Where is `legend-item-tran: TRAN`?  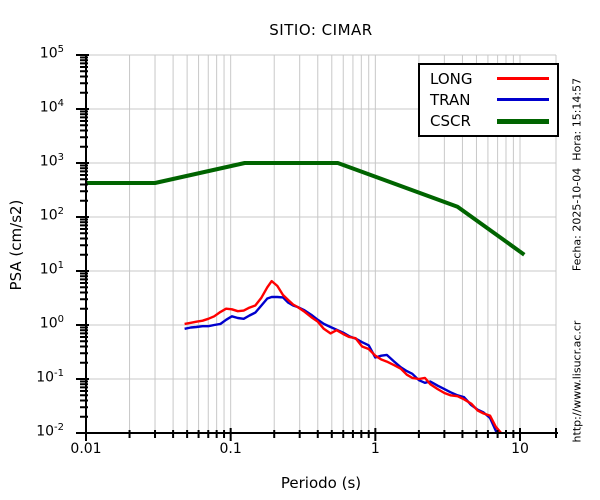 legend-item-tran: TRAN is located at coordinates (490, 100).